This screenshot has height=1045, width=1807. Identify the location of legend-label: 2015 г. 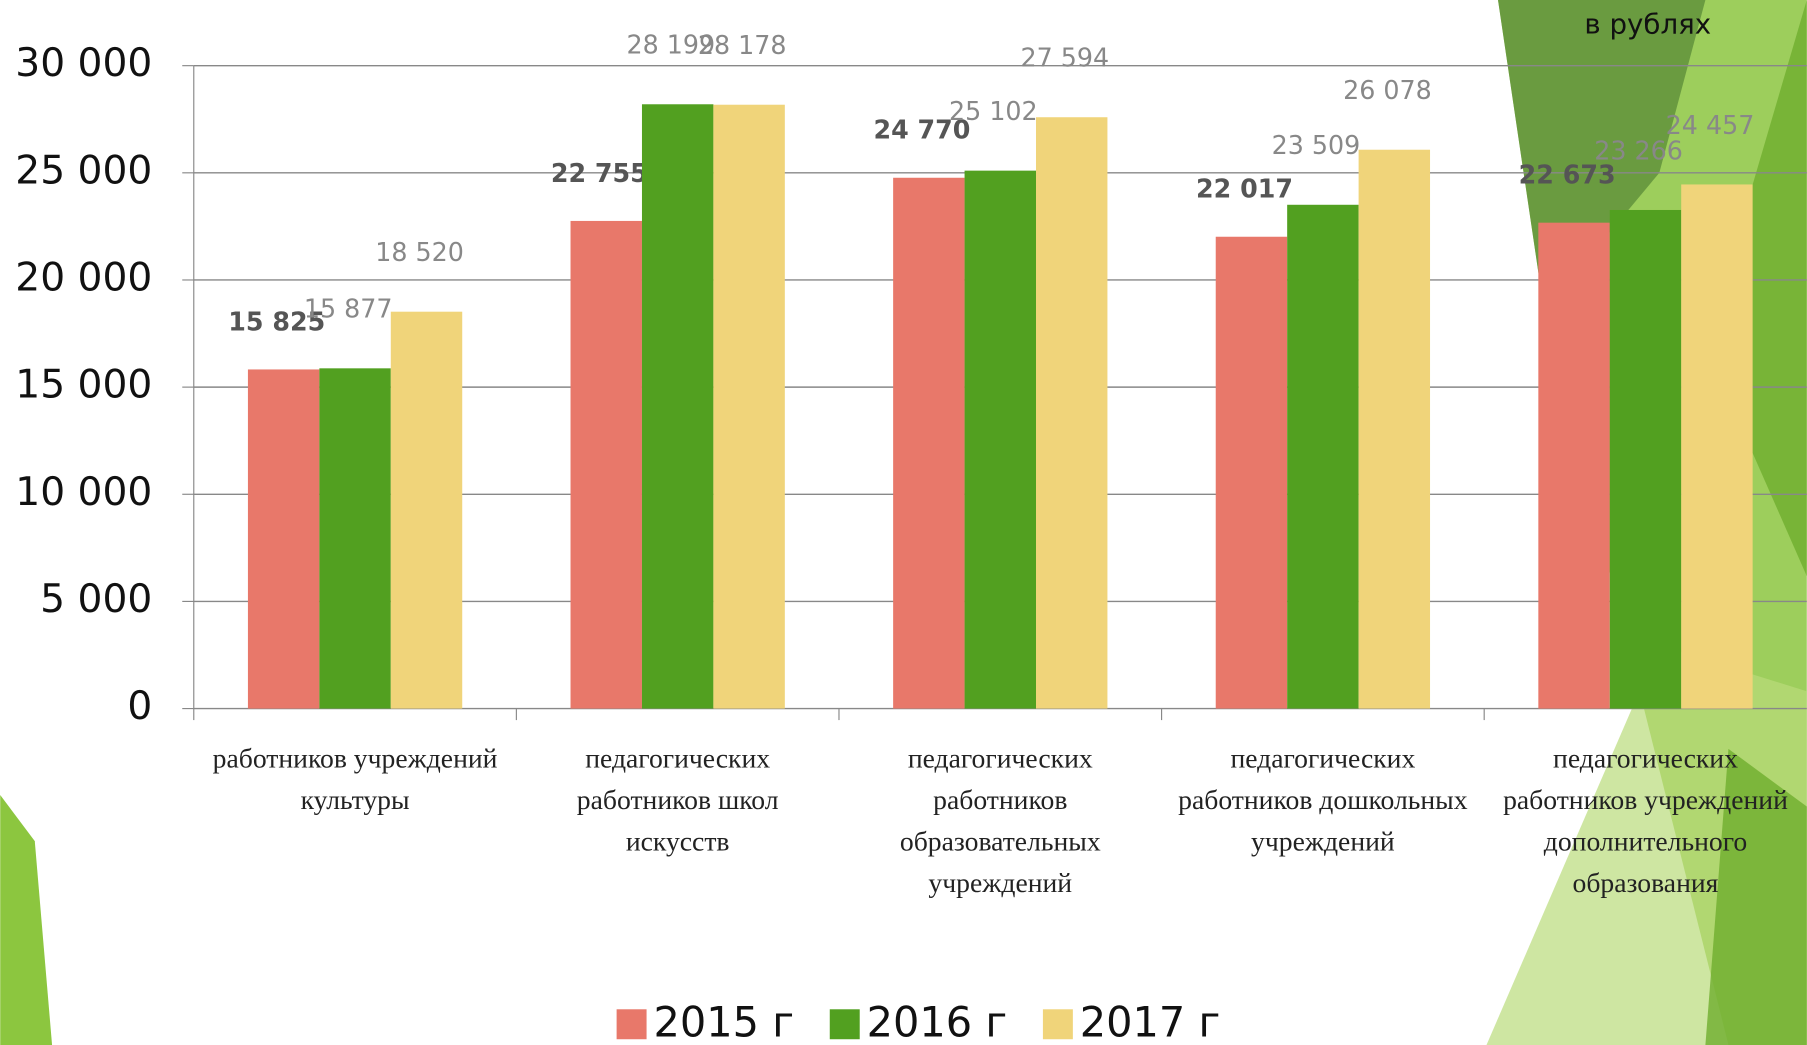
(723, 1021).